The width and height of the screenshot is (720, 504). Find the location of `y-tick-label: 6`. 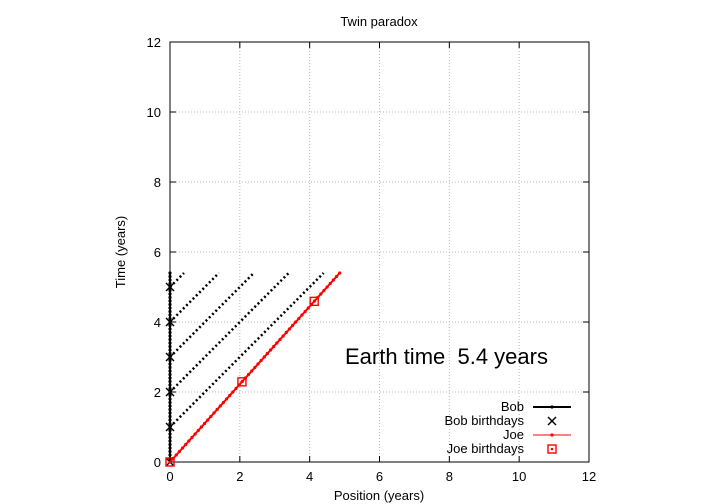

y-tick-label: 6 is located at coordinates (157, 252).